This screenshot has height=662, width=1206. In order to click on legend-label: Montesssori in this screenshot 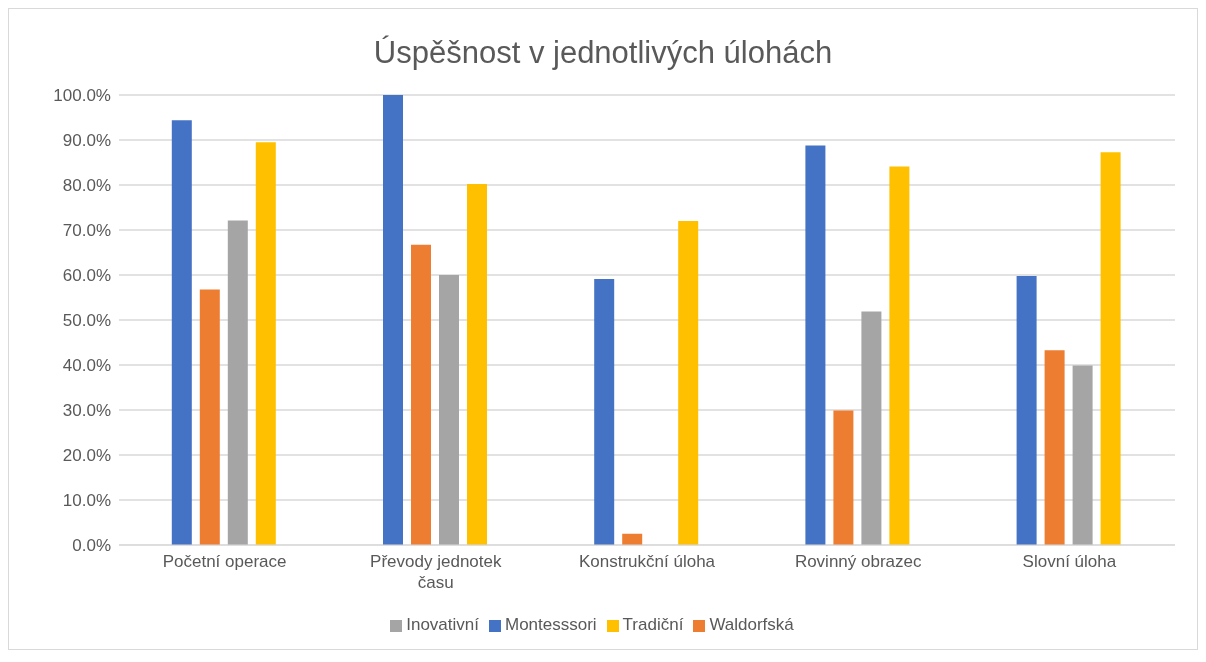, I will do `click(550, 624)`.